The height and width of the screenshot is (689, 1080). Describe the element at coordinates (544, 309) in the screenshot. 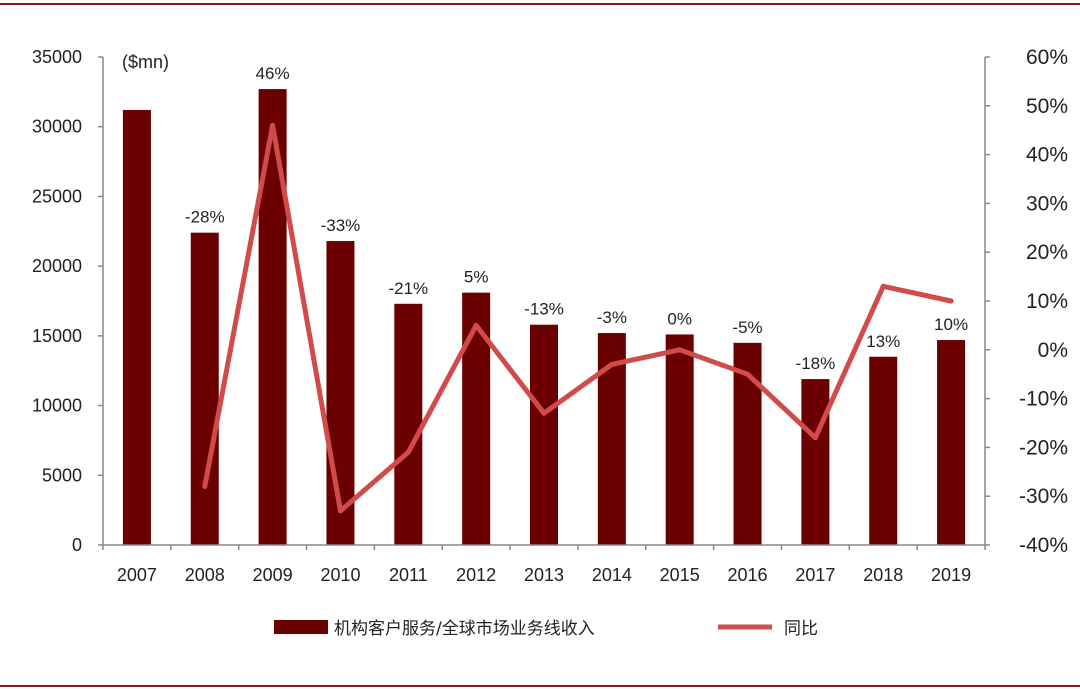

I see `yoy-label-2013: -13%` at that location.